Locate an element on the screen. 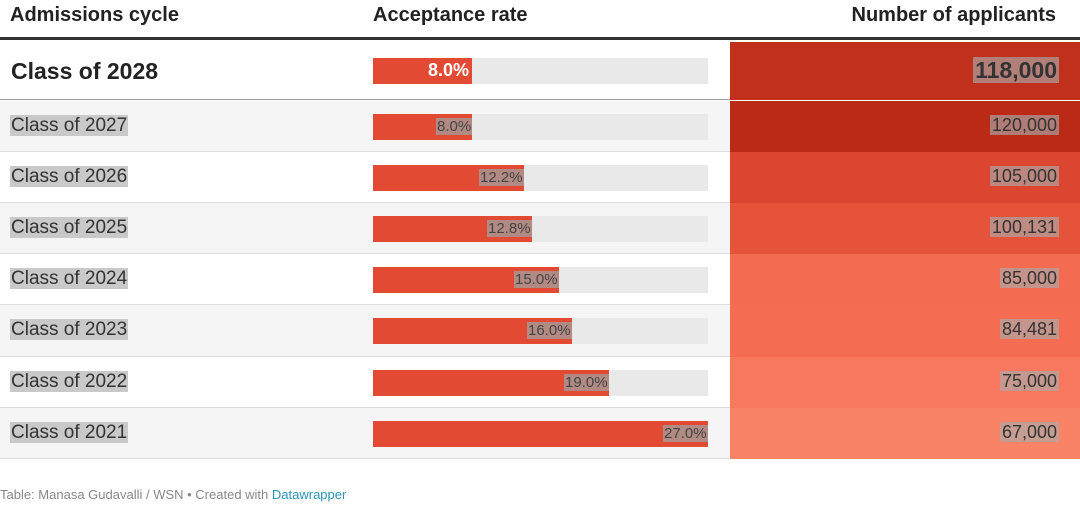 The width and height of the screenshot is (1080, 507). rate-text: 16.0% is located at coordinates (549, 330).